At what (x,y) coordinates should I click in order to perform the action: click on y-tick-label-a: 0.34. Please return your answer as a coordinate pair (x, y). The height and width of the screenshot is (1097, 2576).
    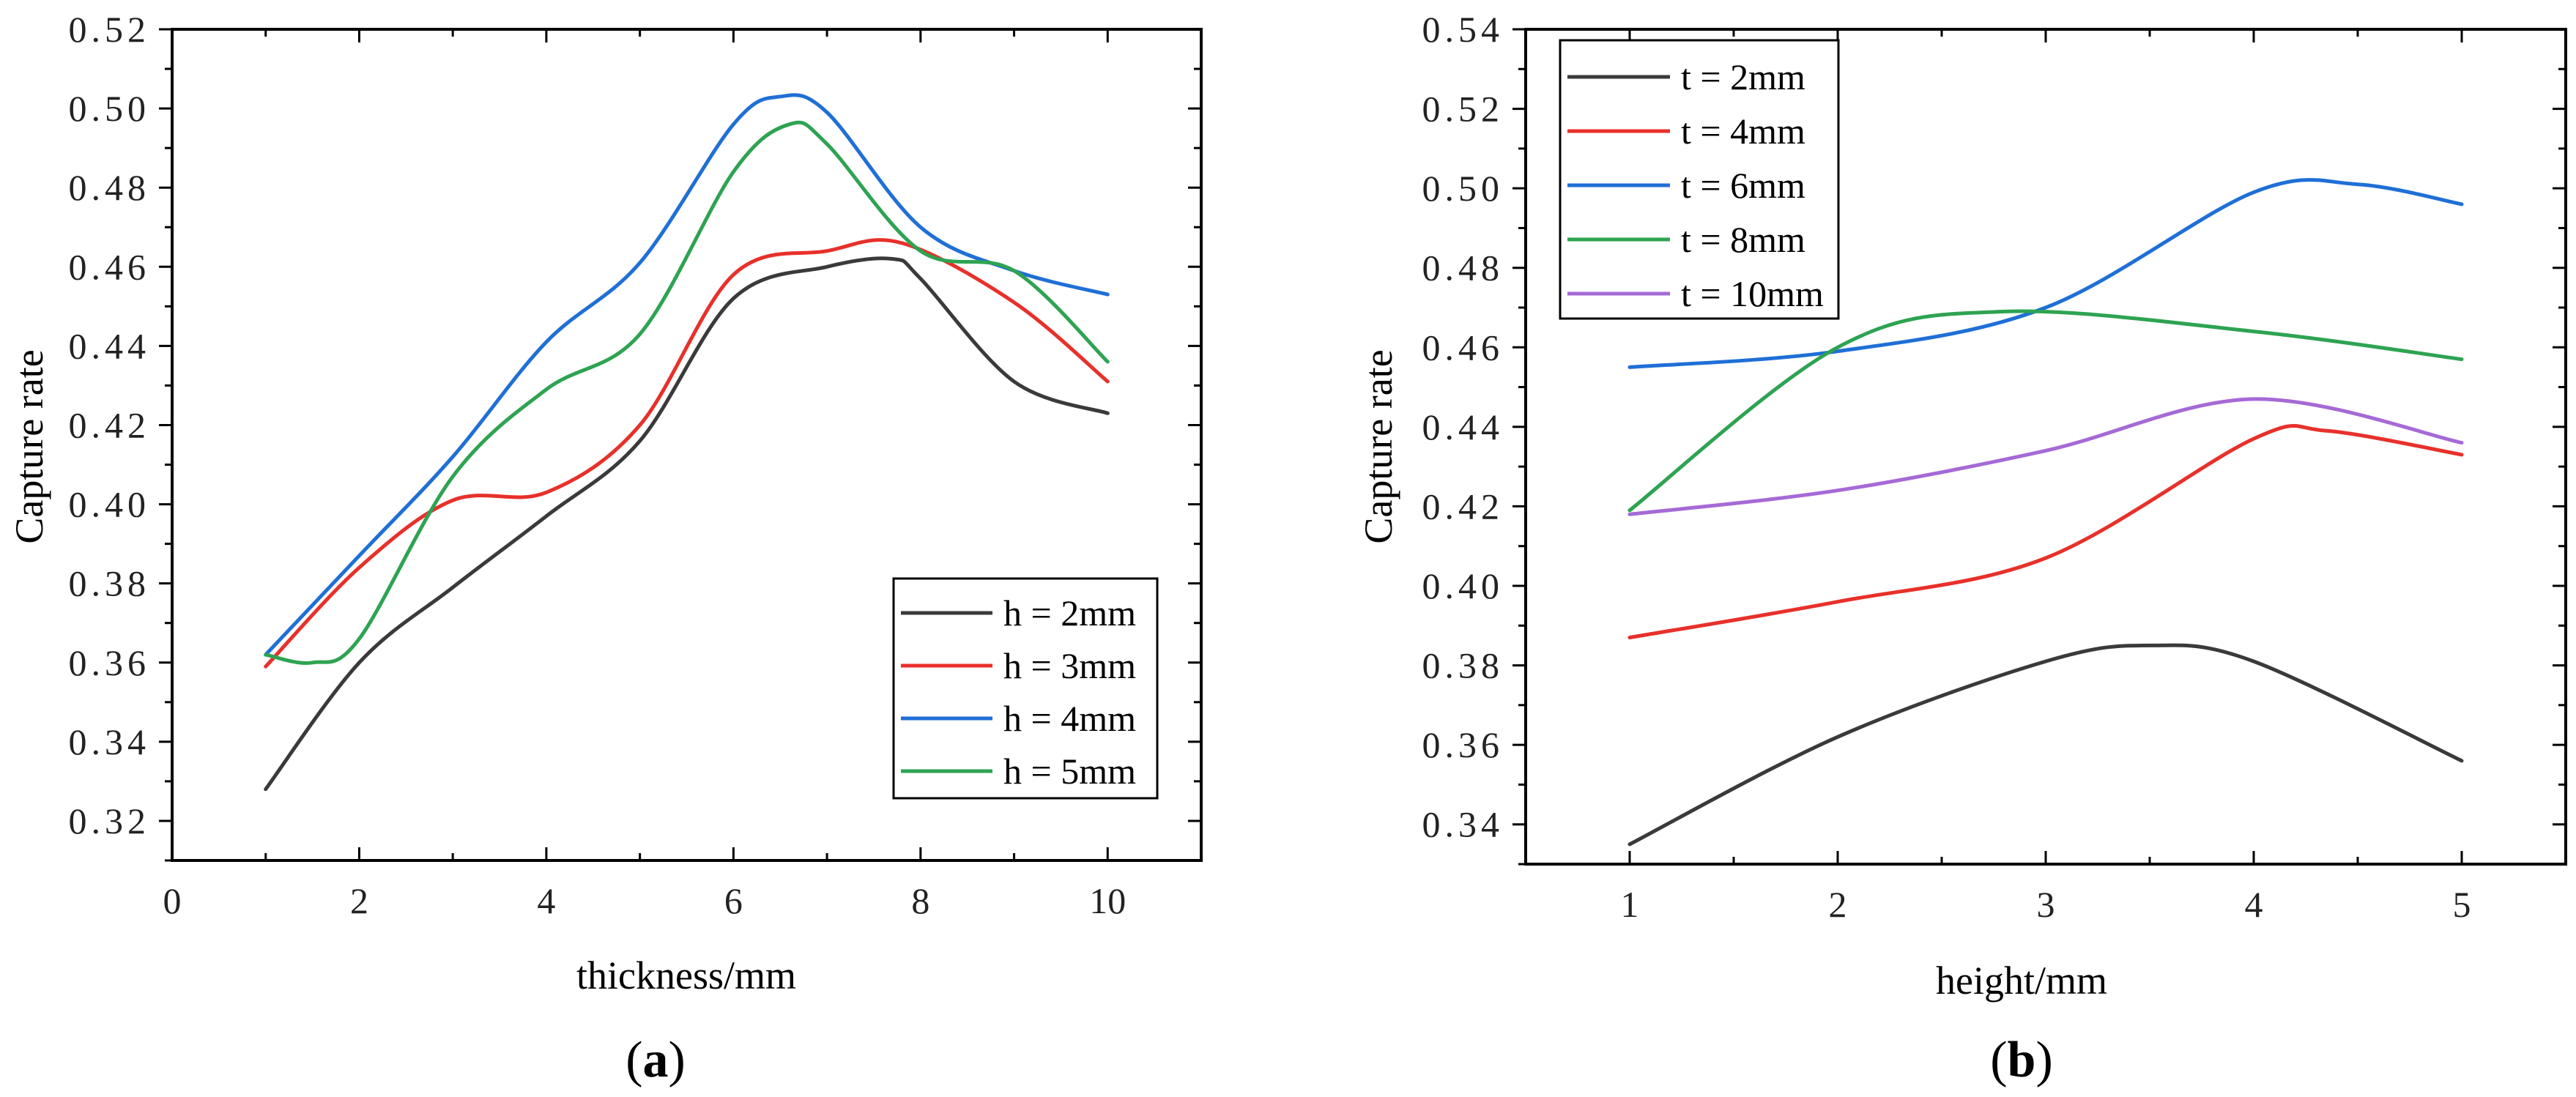
    Looking at the image, I should click on (110, 742).